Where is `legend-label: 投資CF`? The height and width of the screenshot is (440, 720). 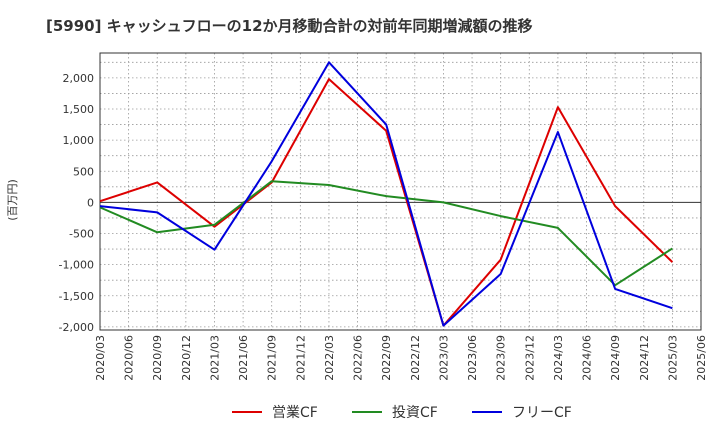
legend-label: 投資CF is located at coordinates (415, 413).